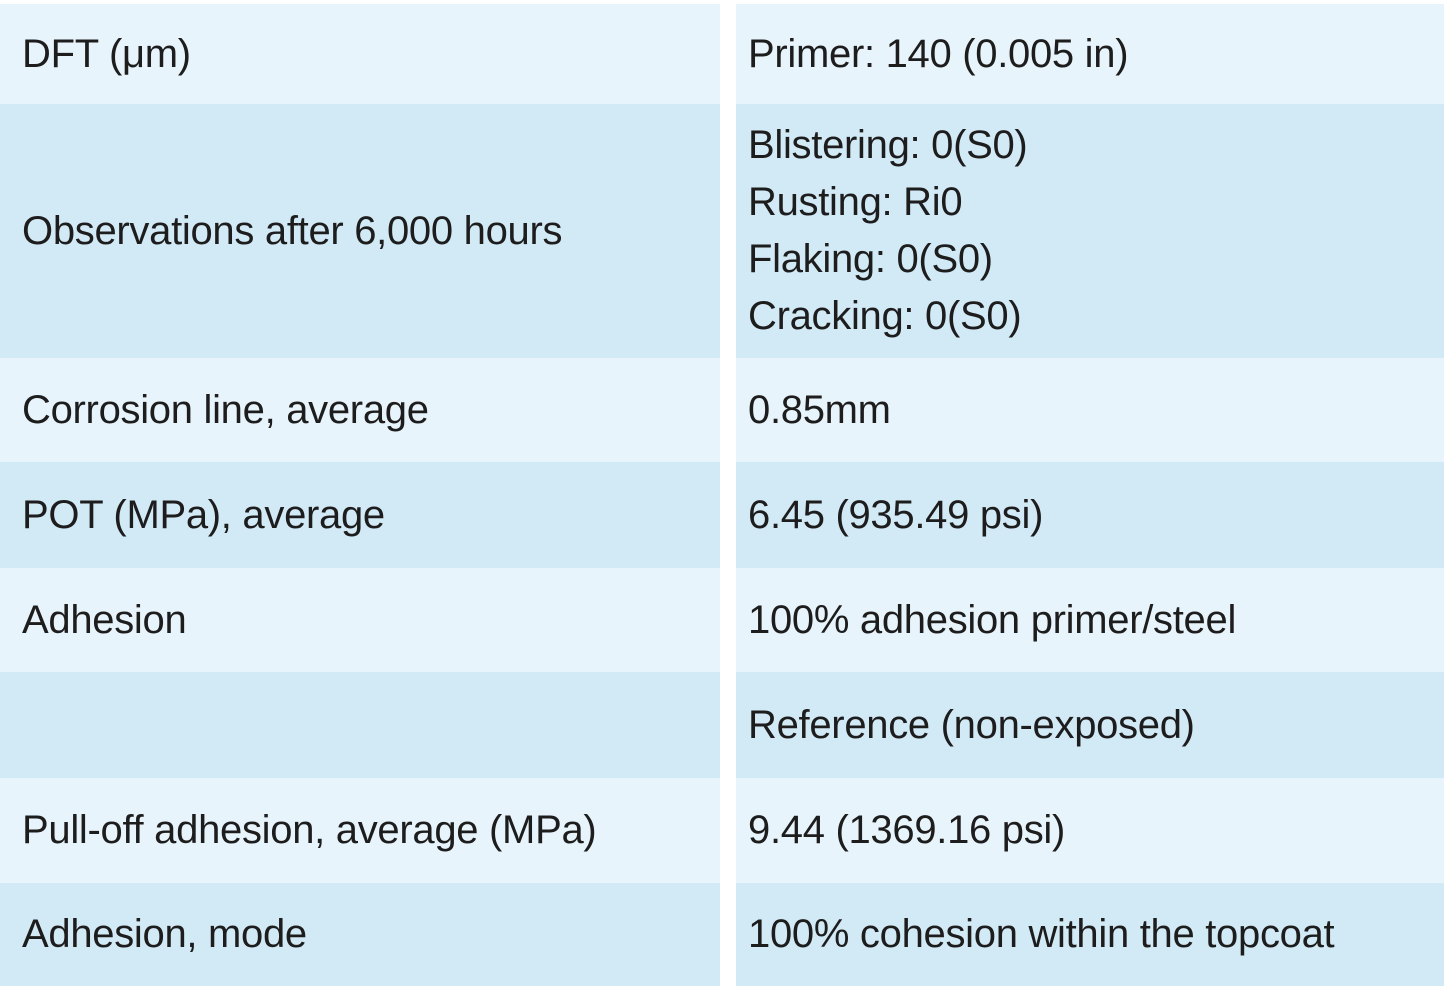  I want to click on row-value-cell: Reference (non-exposed), so click(1090, 725).